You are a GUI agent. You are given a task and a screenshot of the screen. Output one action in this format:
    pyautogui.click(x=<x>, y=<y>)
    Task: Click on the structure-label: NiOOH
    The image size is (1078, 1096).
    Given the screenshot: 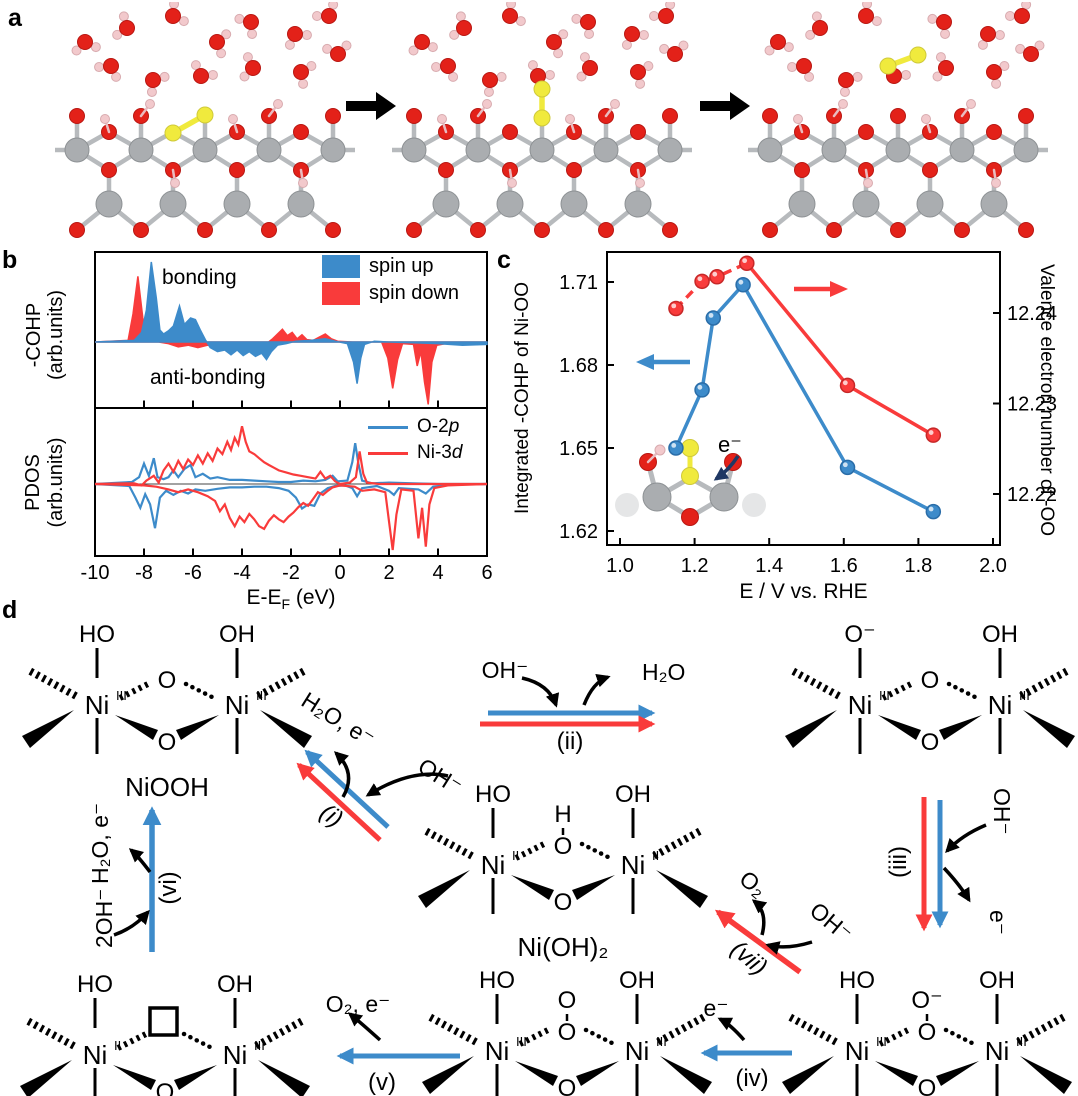 What is the action you would take?
    pyautogui.click(x=167, y=787)
    